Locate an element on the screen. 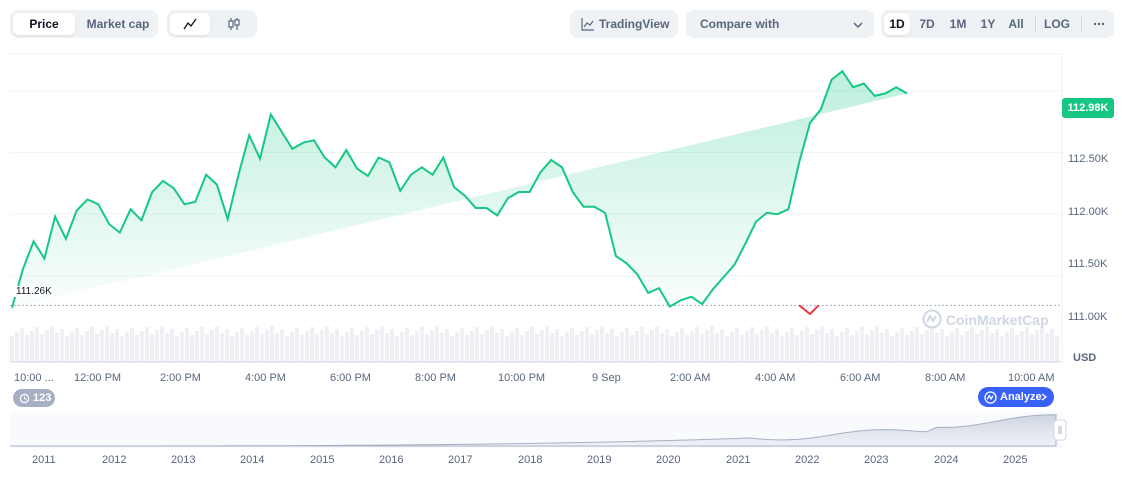 Image resolution: width=1122 pixels, height=482 pixels. navigator-year-label: 2012 is located at coordinates (114, 460).